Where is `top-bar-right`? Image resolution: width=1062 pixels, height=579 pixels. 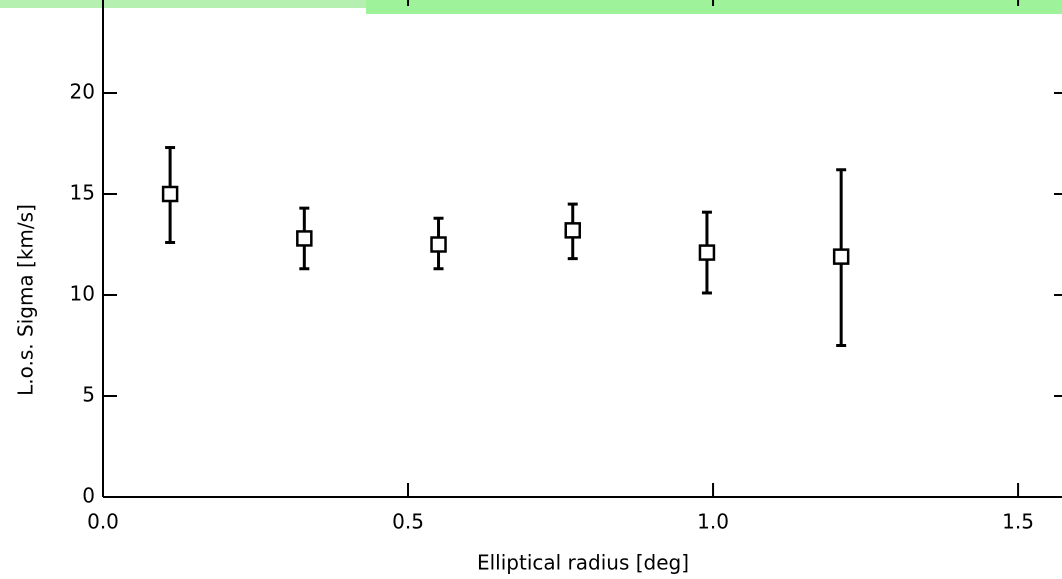
top-bar-right is located at coordinates (714, 7).